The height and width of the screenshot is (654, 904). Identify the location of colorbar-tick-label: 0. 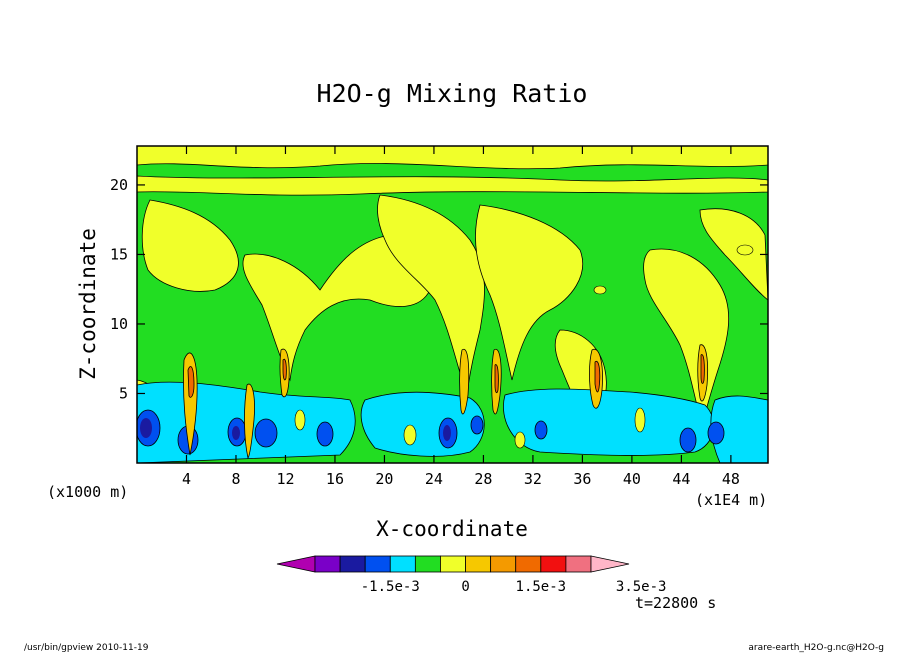
(465, 587).